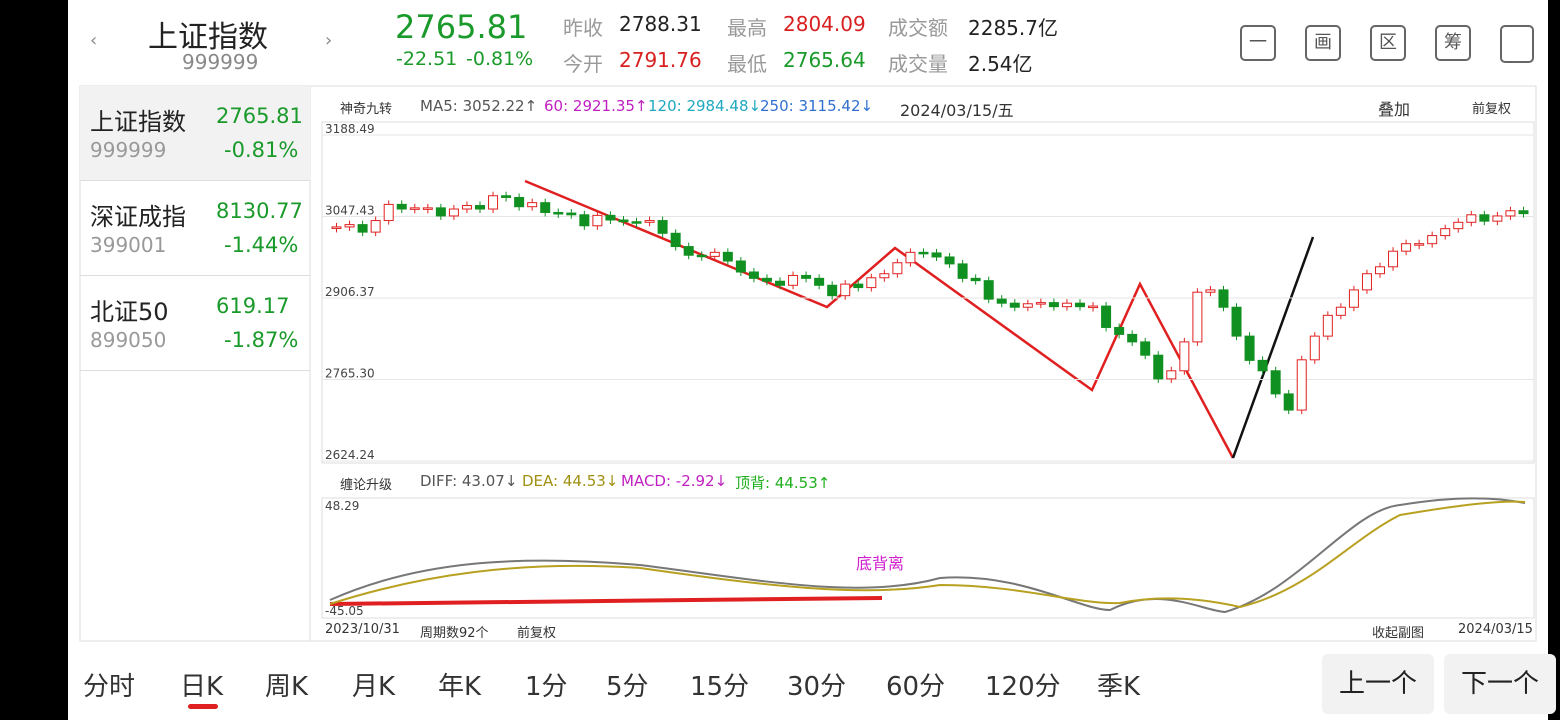 This screenshot has width=1560, height=720. What do you see at coordinates (674, 481) in the screenshot?
I see `macd-label: MACD: -2.92↓` at bounding box center [674, 481].